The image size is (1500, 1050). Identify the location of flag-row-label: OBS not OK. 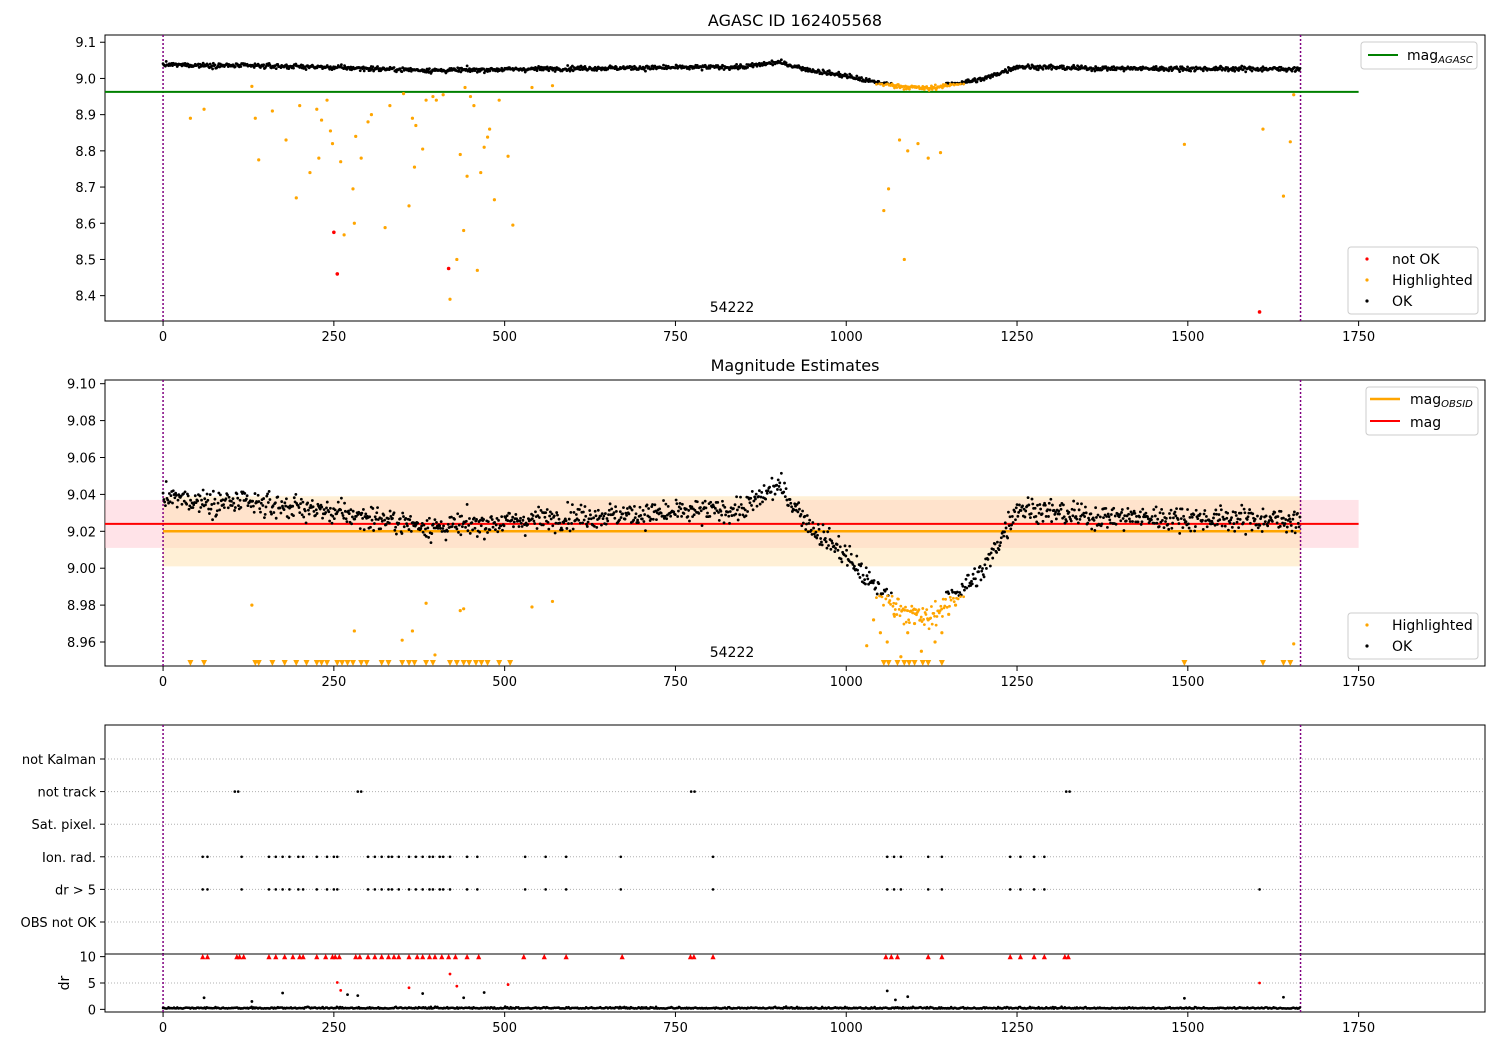
(59, 923).